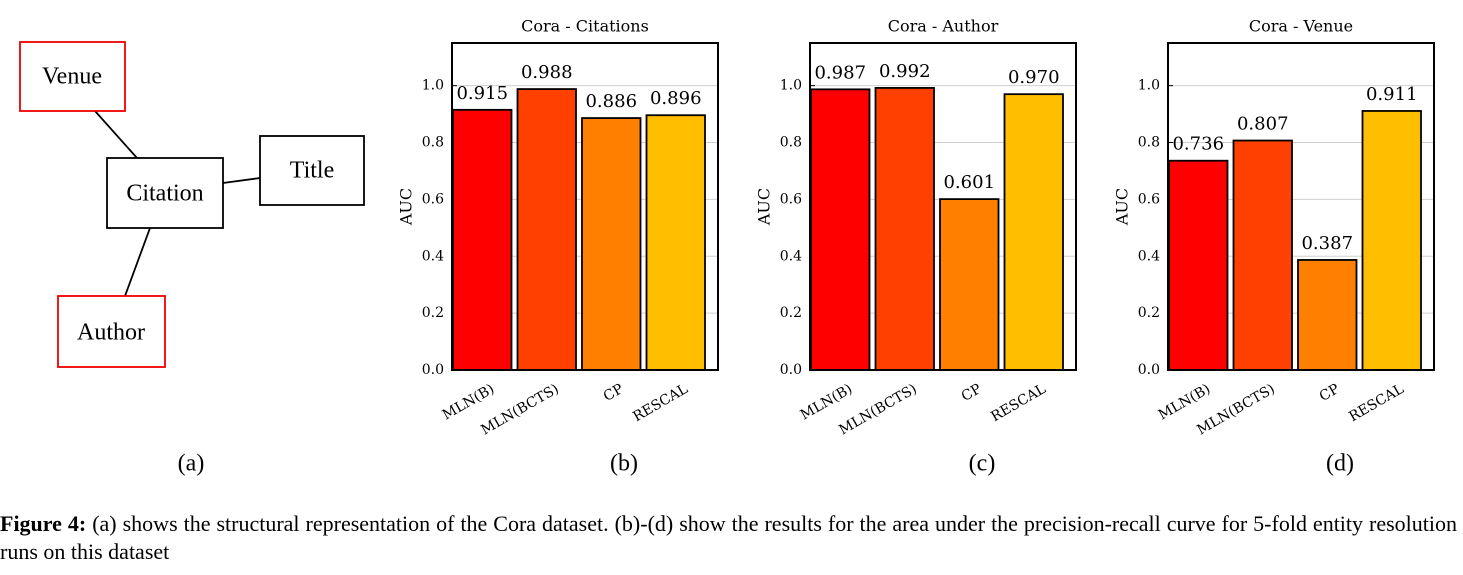  I want to click on node-label: Venue, so click(72, 77).